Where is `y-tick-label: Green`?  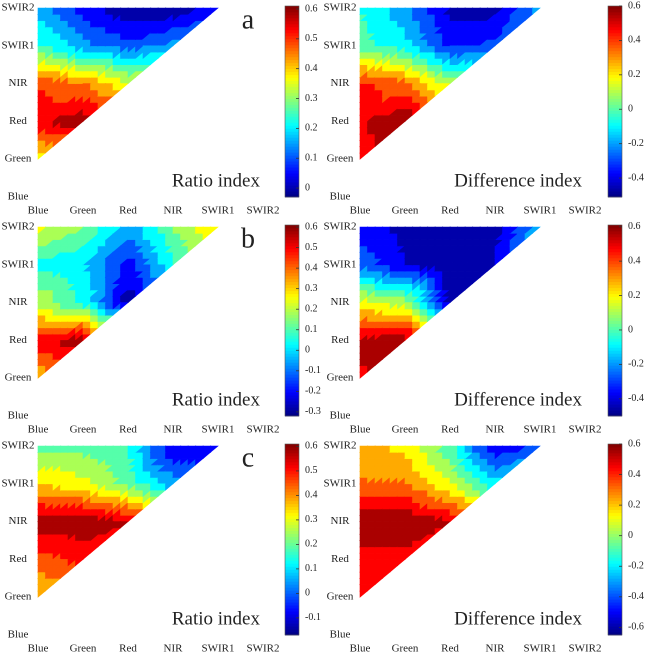 y-tick-label: Green is located at coordinates (18, 597).